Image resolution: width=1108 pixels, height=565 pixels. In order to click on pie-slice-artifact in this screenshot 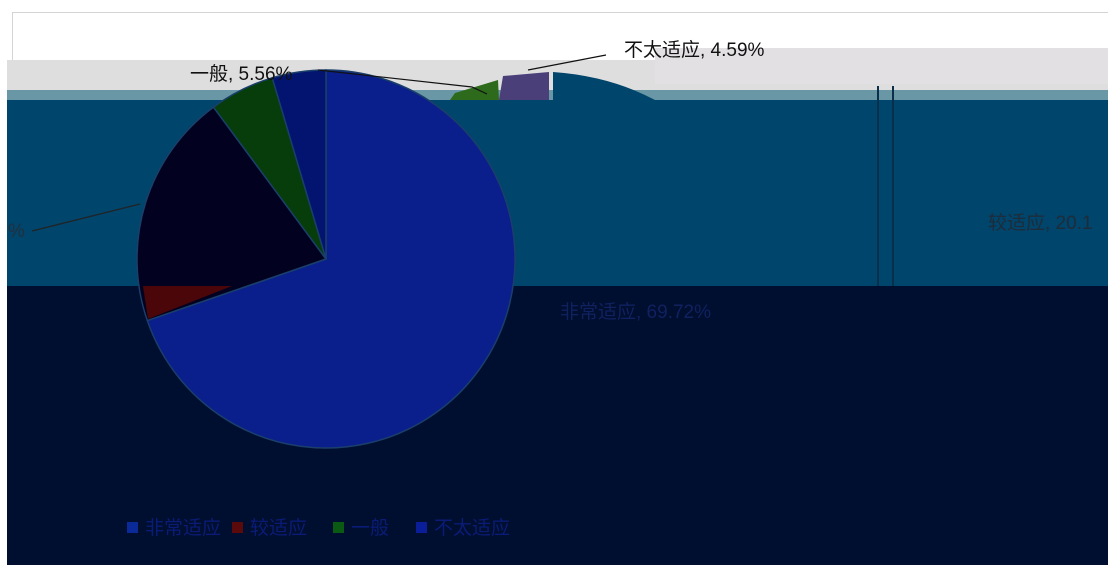, I will do `click(187, 302)`.